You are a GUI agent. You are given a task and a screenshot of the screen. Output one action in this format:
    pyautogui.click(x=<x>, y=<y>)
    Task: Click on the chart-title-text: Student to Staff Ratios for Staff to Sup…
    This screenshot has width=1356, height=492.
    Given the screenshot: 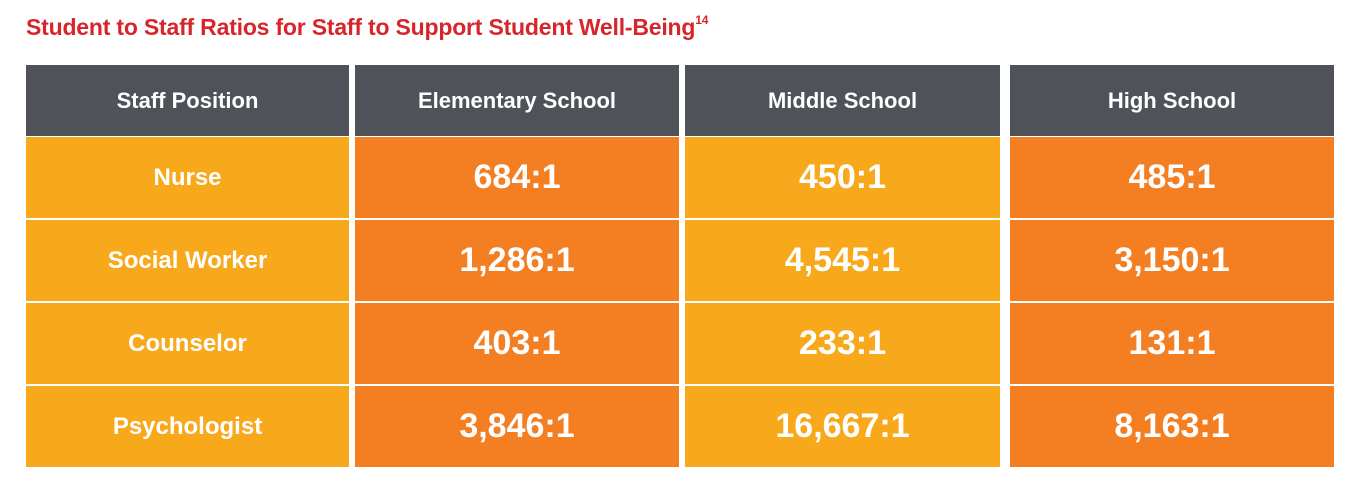 What is the action you would take?
    pyautogui.click(x=361, y=27)
    